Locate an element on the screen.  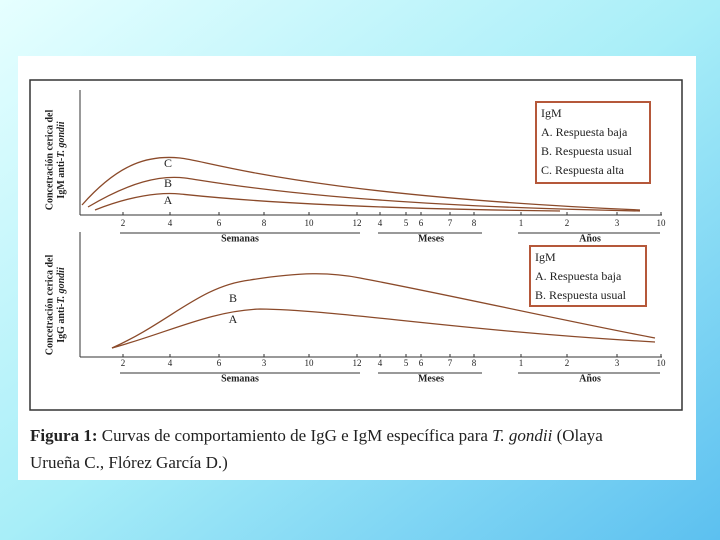
legend-item: C. Respuesta alta is located at coordinates (583, 170).